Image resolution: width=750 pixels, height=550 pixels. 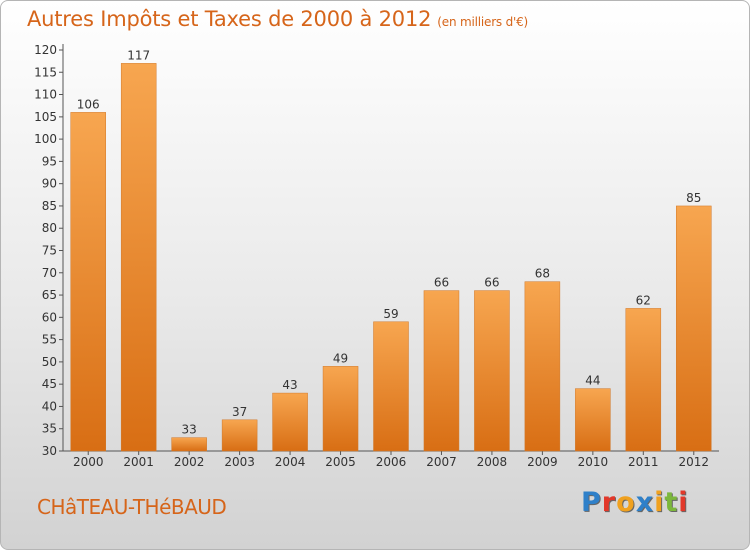 I want to click on data-label: 106, so click(x=88, y=104).